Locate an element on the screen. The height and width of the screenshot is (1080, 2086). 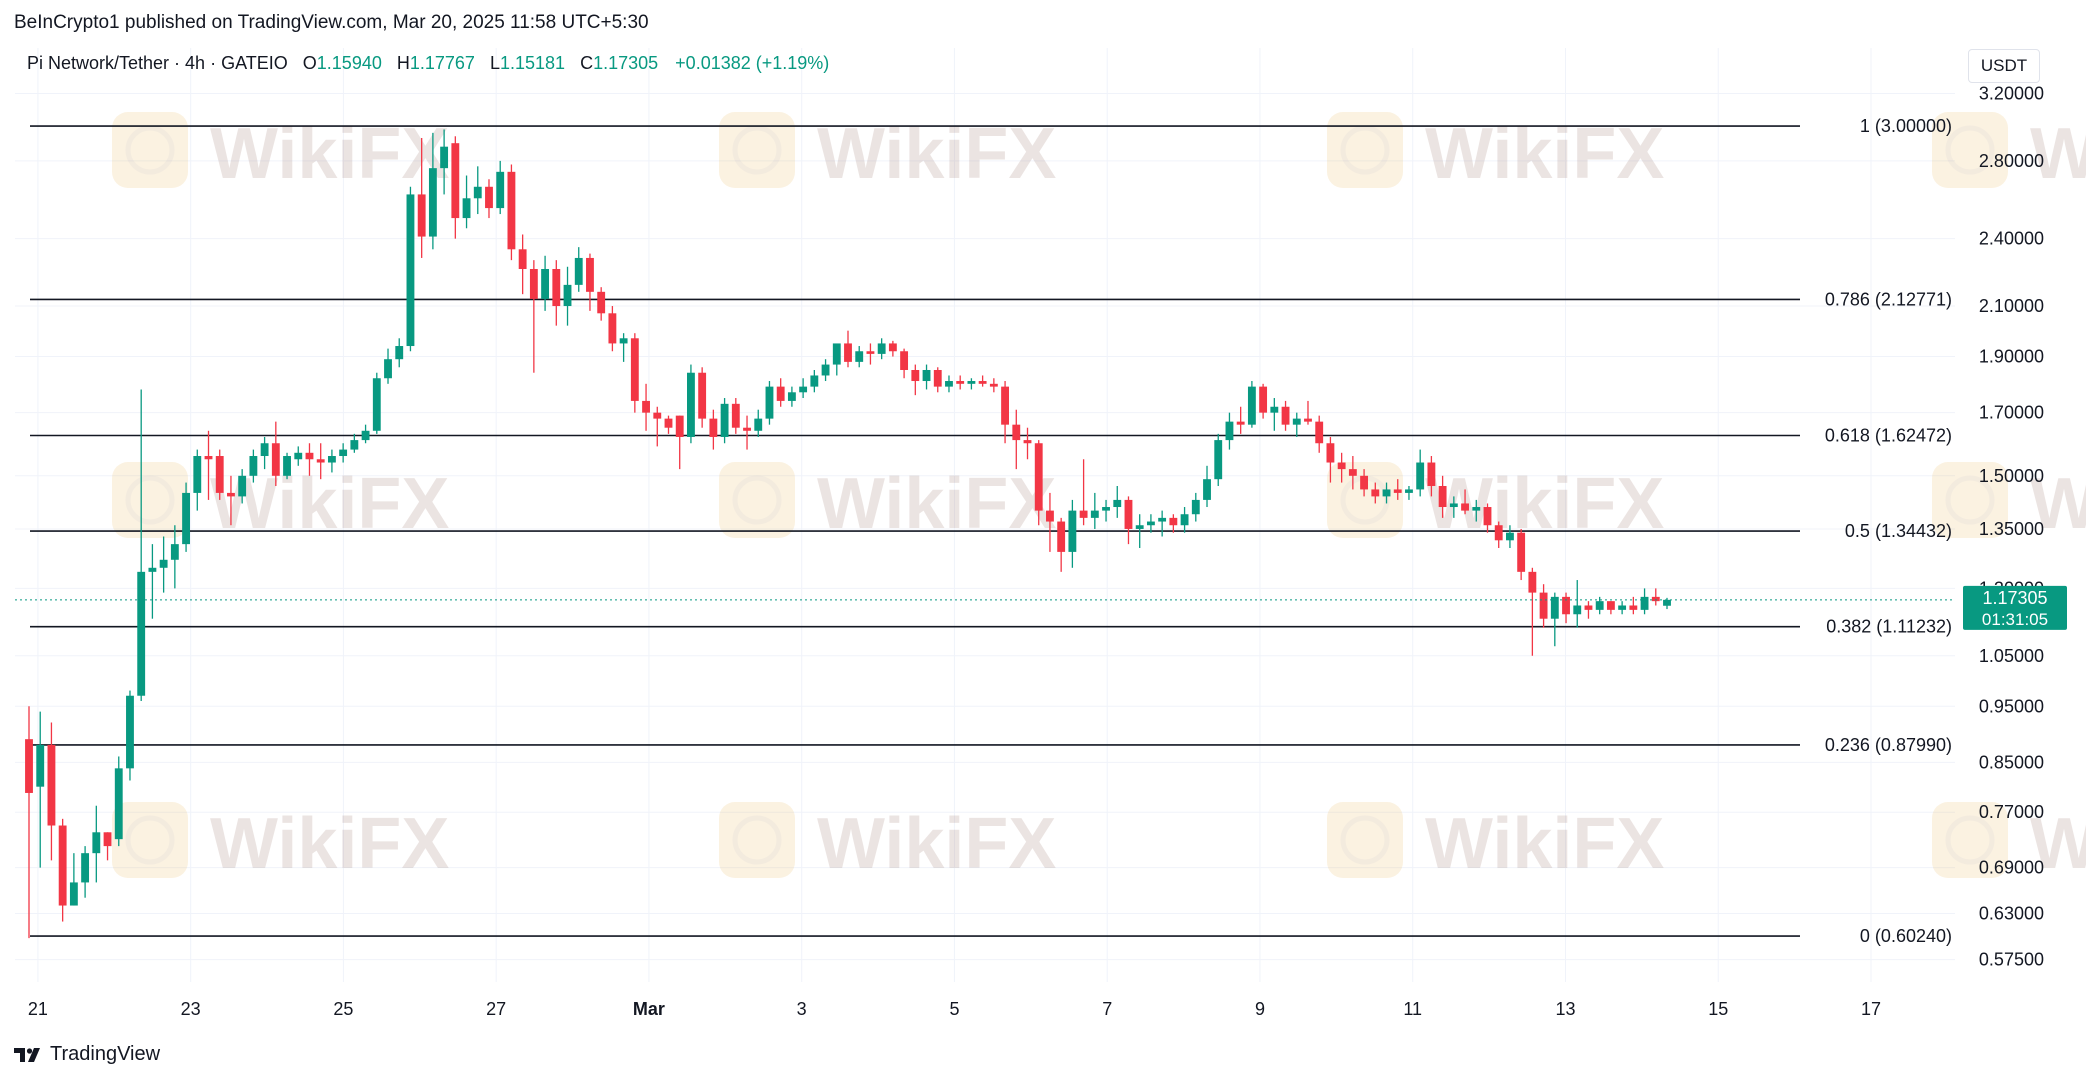
high-label: H is located at coordinates (403, 63).